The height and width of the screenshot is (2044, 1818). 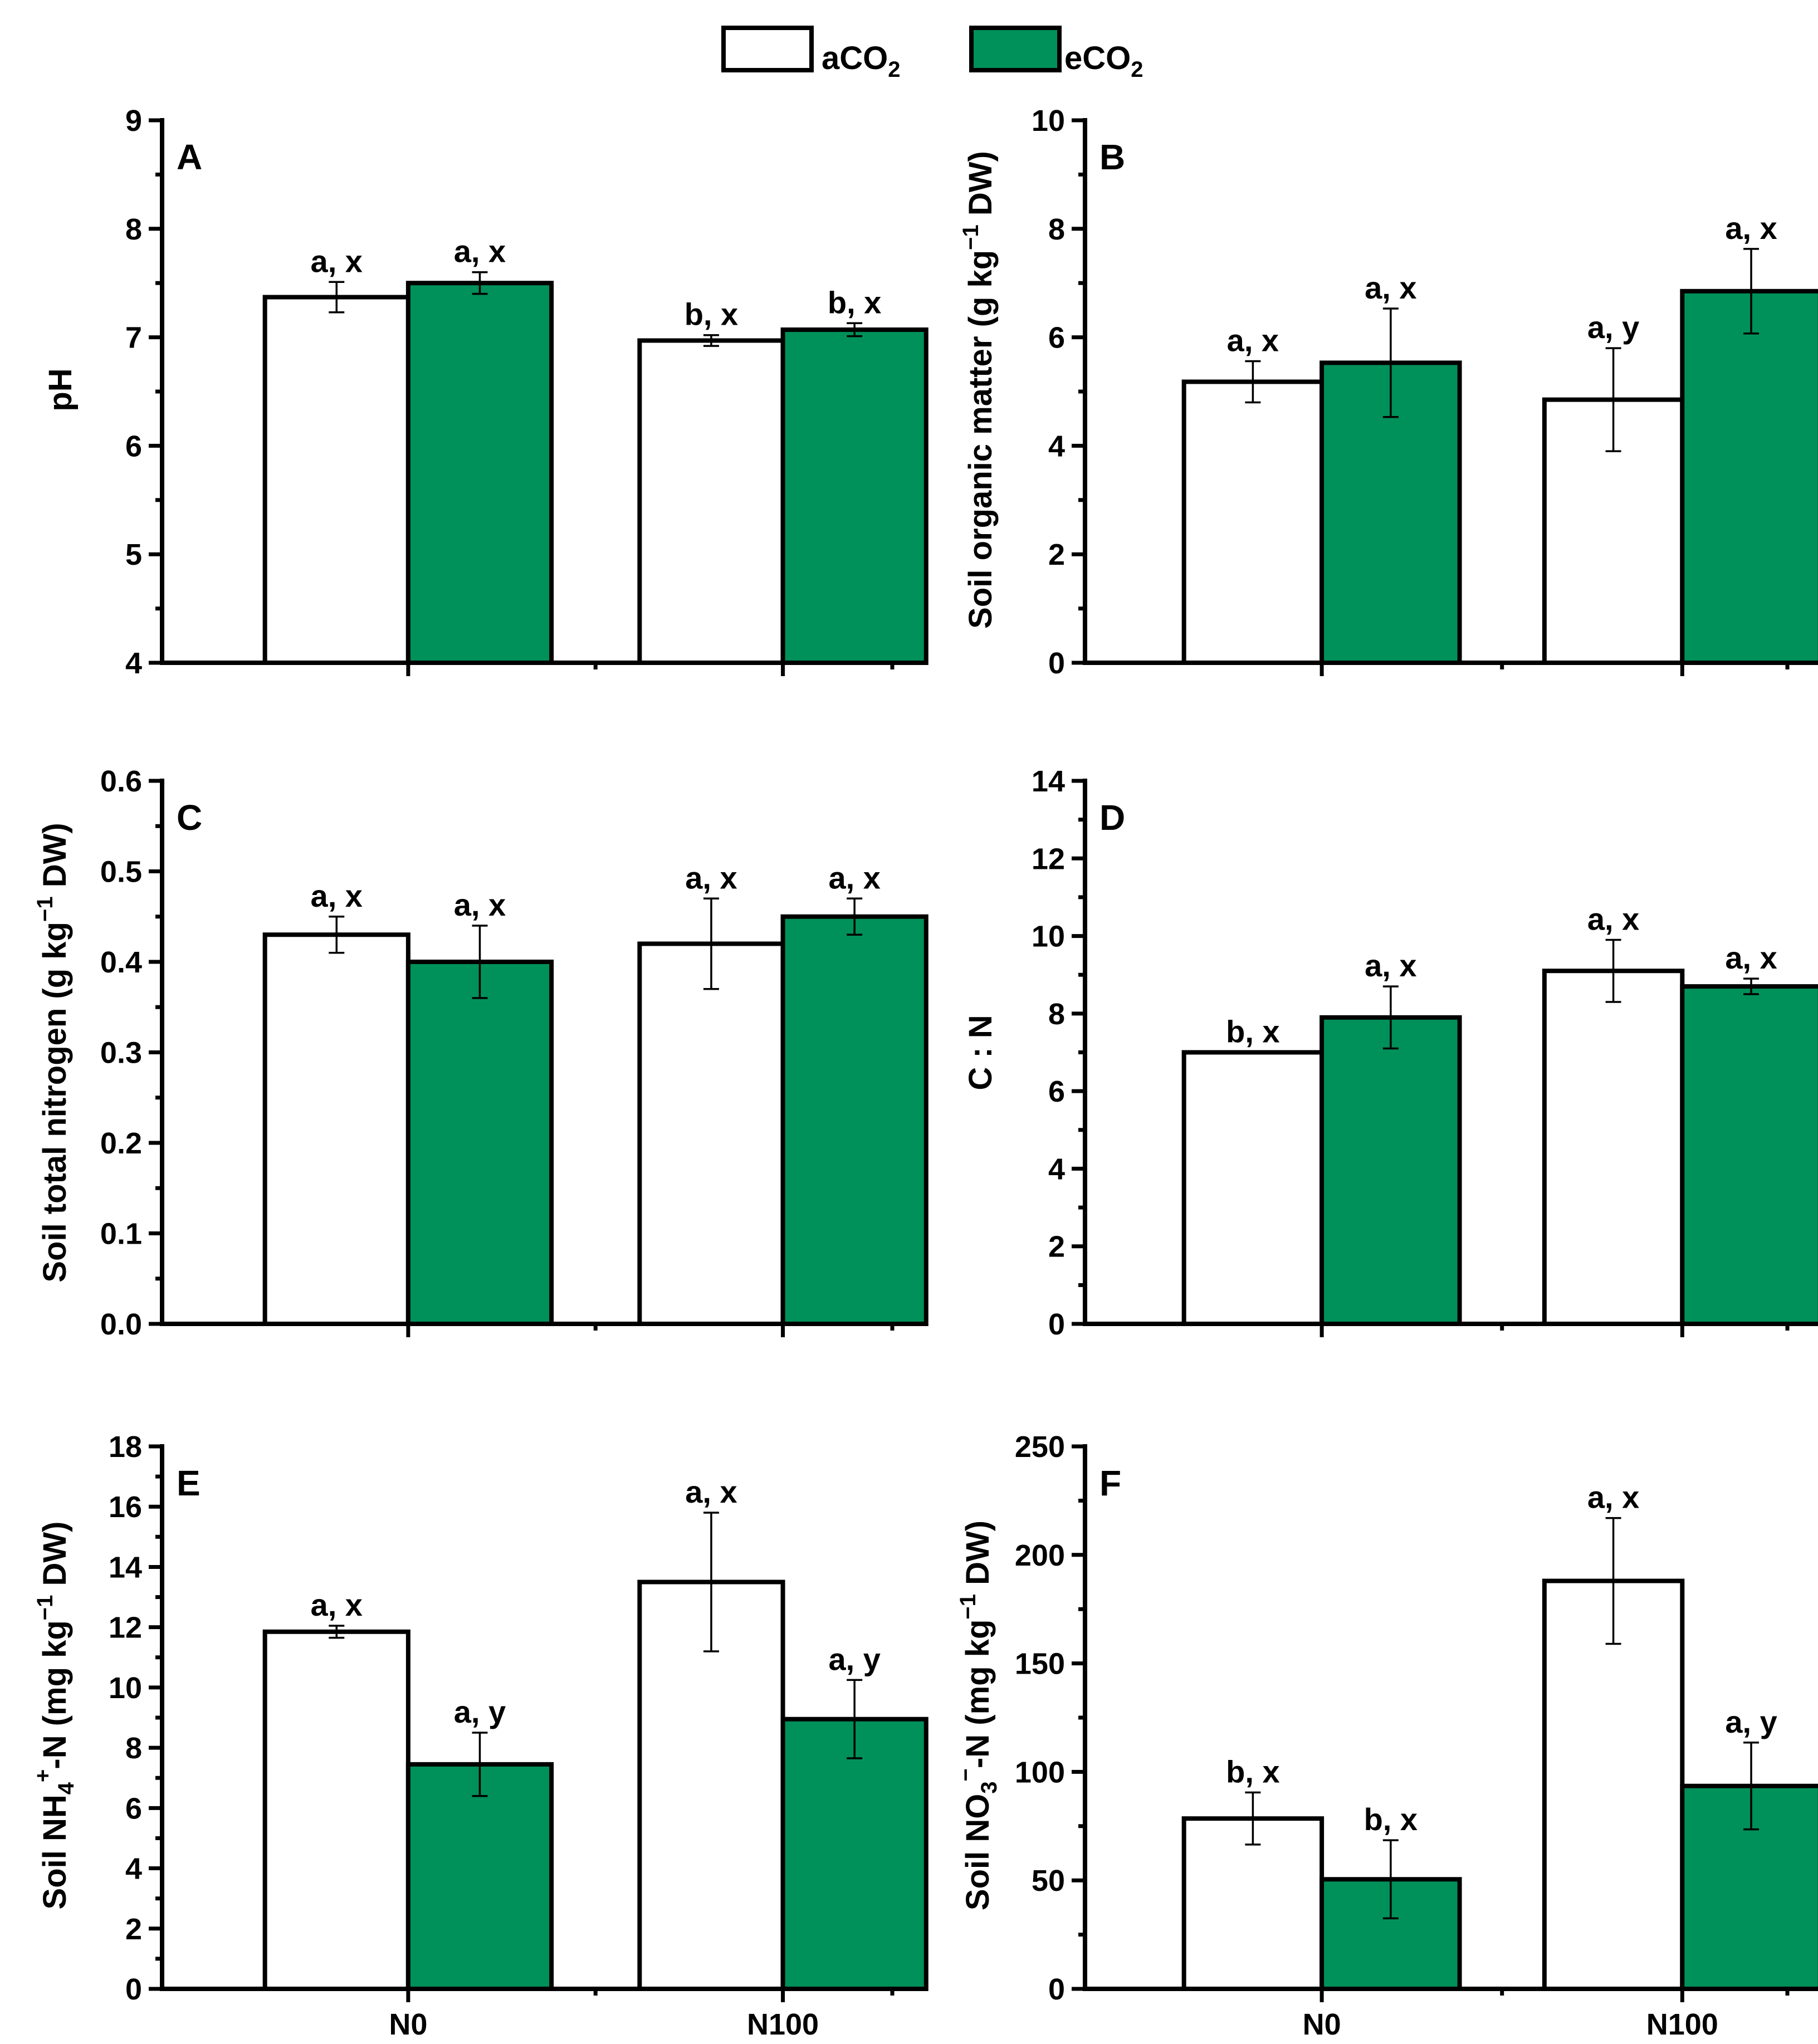 What do you see at coordinates (480, 283) in the screenshot?
I see `error-bar-a-eco2-n0` at bounding box center [480, 283].